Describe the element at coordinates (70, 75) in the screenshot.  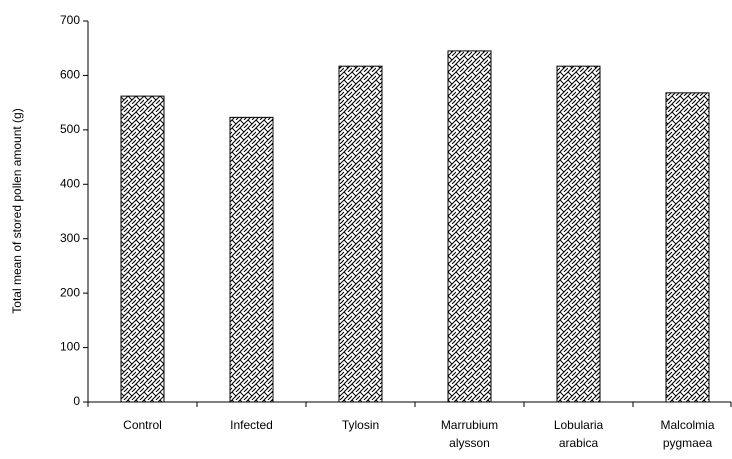
I see `y-tick-label: 600` at that location.